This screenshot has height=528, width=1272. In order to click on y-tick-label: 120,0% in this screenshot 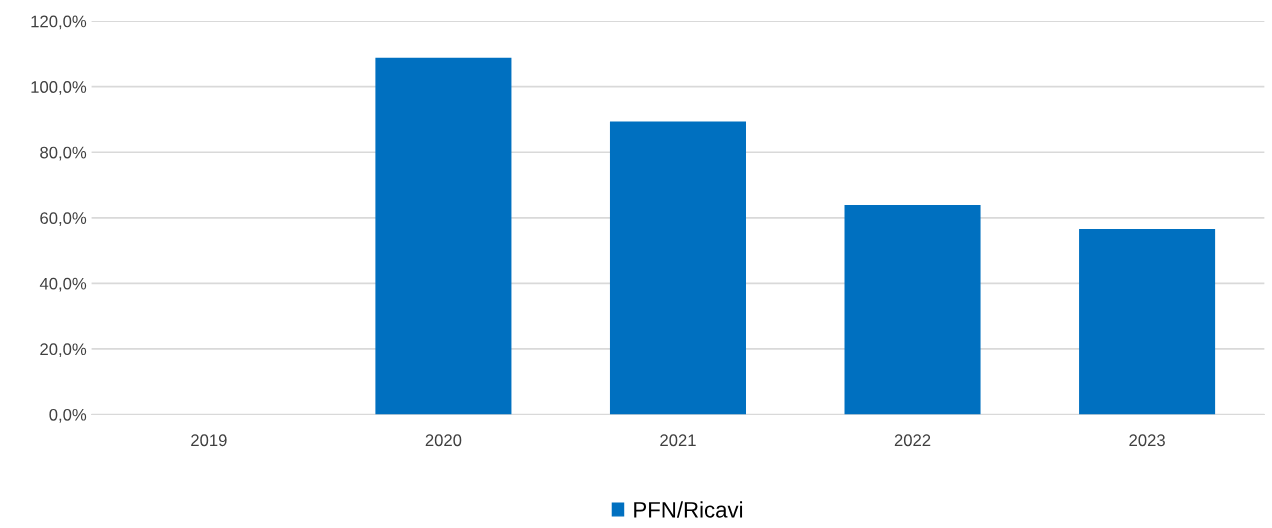, I will do `click(59, 22)`.